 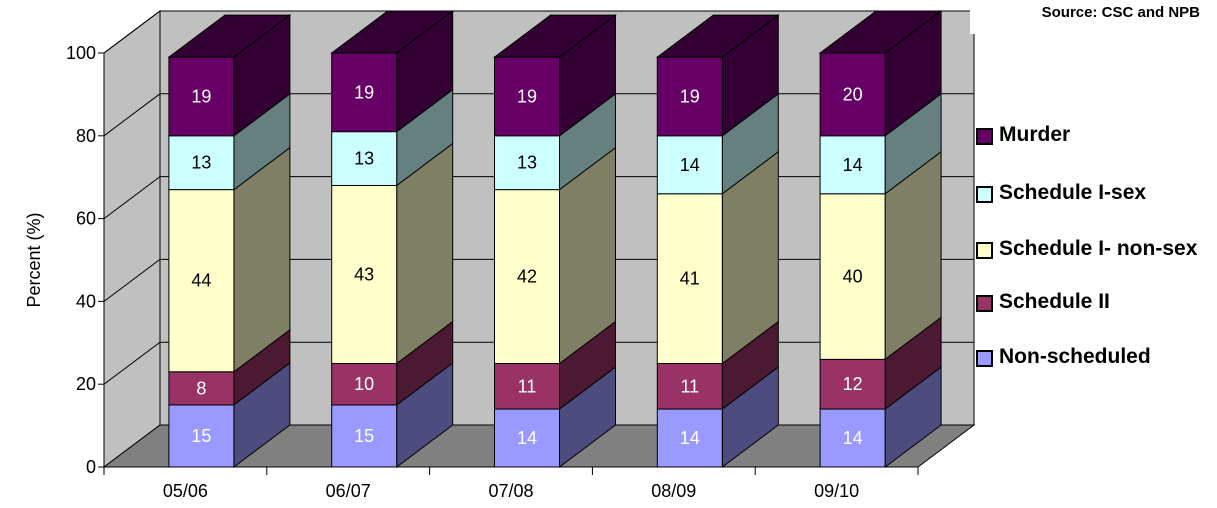 What do you see at coordinates (86, 136) in the screenshot?
I see `y-tick-label: 80` at bounding box center [86, 136].